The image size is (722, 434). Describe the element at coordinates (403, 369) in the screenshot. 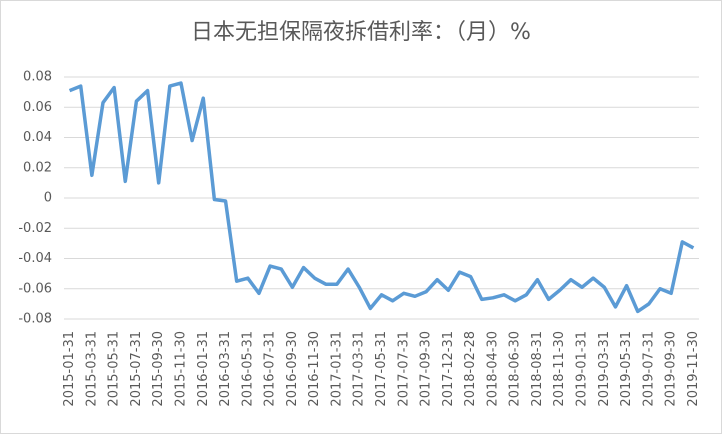

I see `x-tick-label: 2017-07-31` at that location.